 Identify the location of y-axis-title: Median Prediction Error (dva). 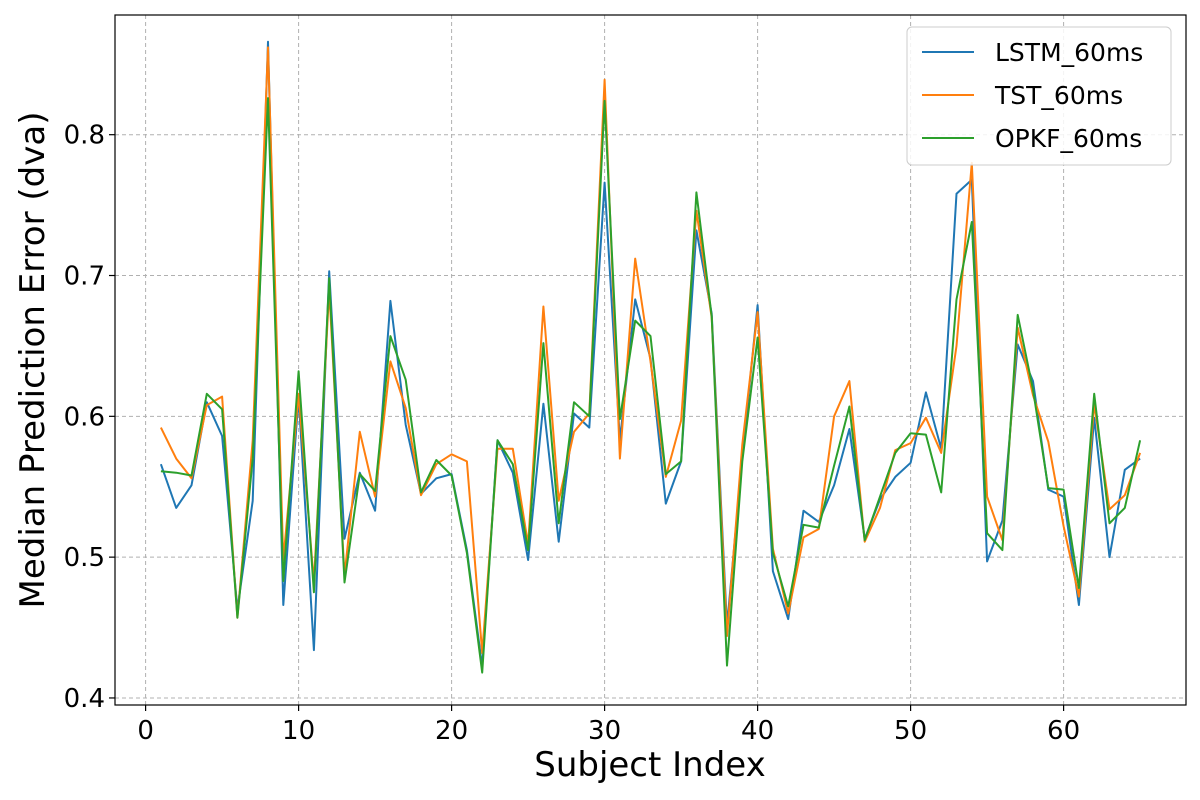
(33, 360).